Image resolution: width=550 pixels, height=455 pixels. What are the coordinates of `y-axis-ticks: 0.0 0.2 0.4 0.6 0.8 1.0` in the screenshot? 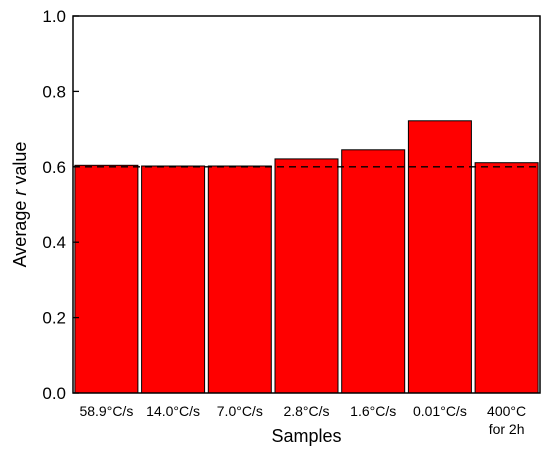 It's located at (60, 205).